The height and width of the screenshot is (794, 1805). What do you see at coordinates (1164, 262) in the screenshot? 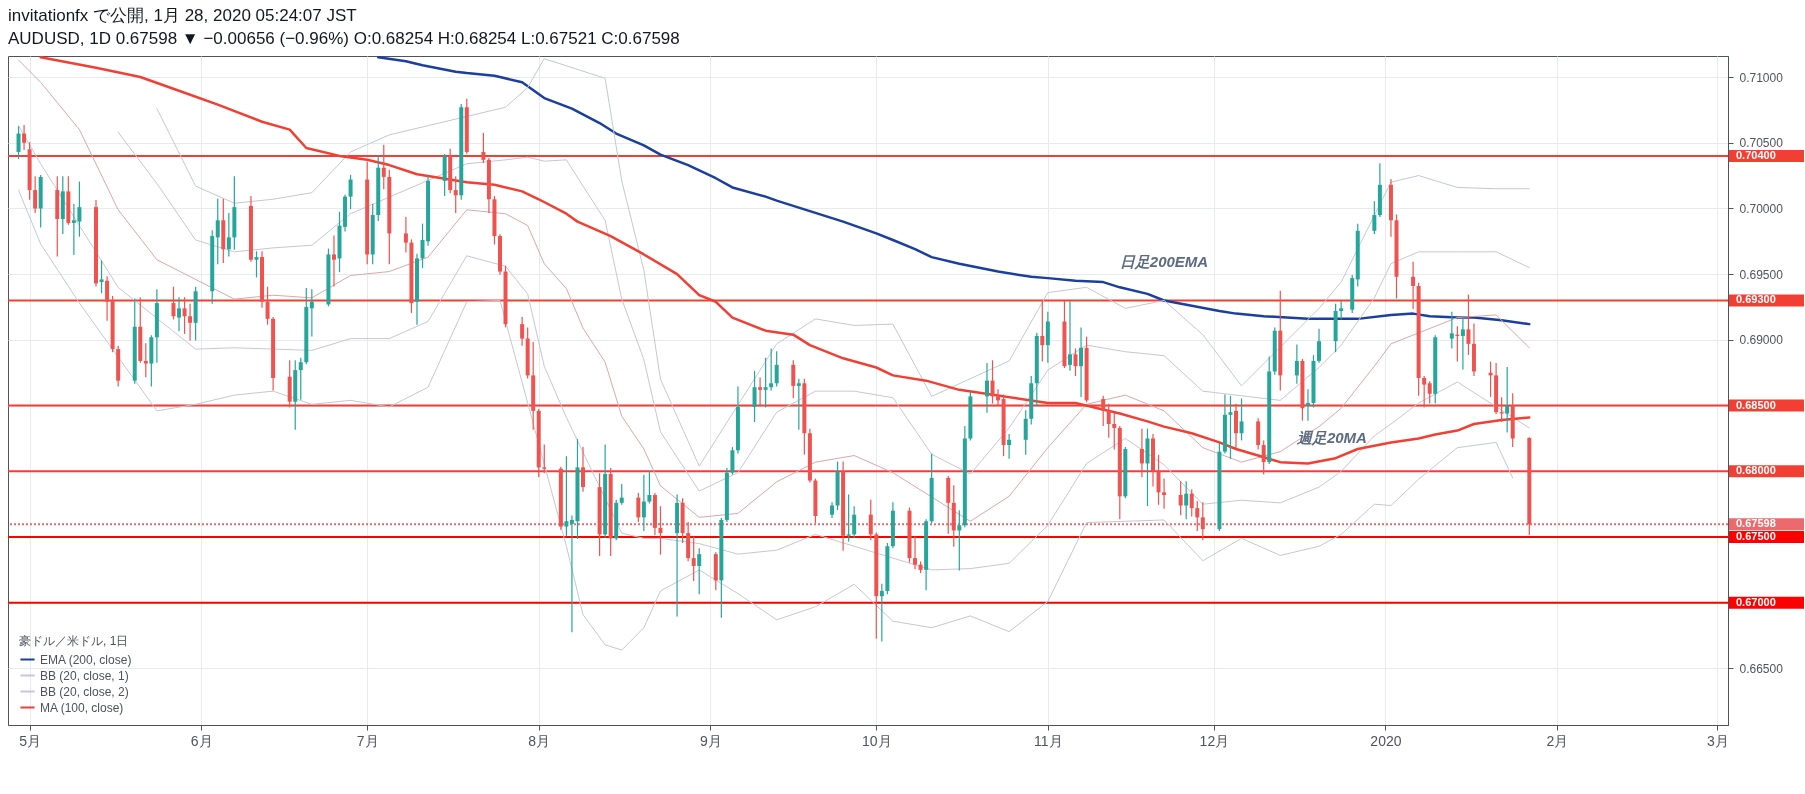
I see `annotation: 日足200EMA` at bounding box center [1164, 262].